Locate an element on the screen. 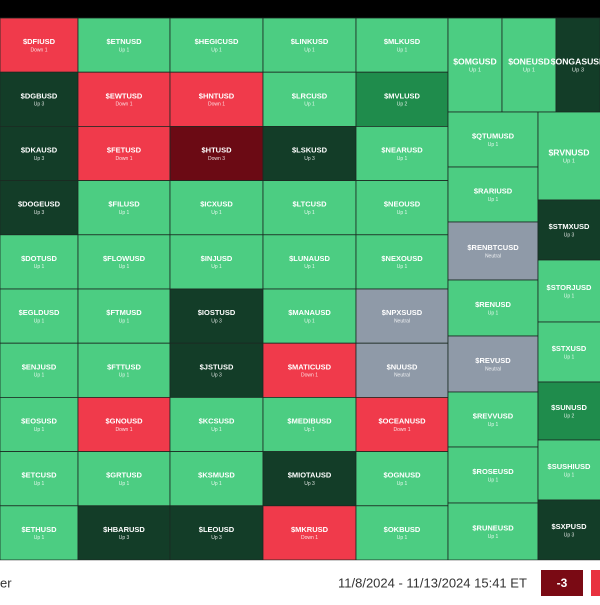 Image resolution: width=600 pixels, height=605 pixels. tile: $FETUSD Down 1 is located at coordinates (124, 154).